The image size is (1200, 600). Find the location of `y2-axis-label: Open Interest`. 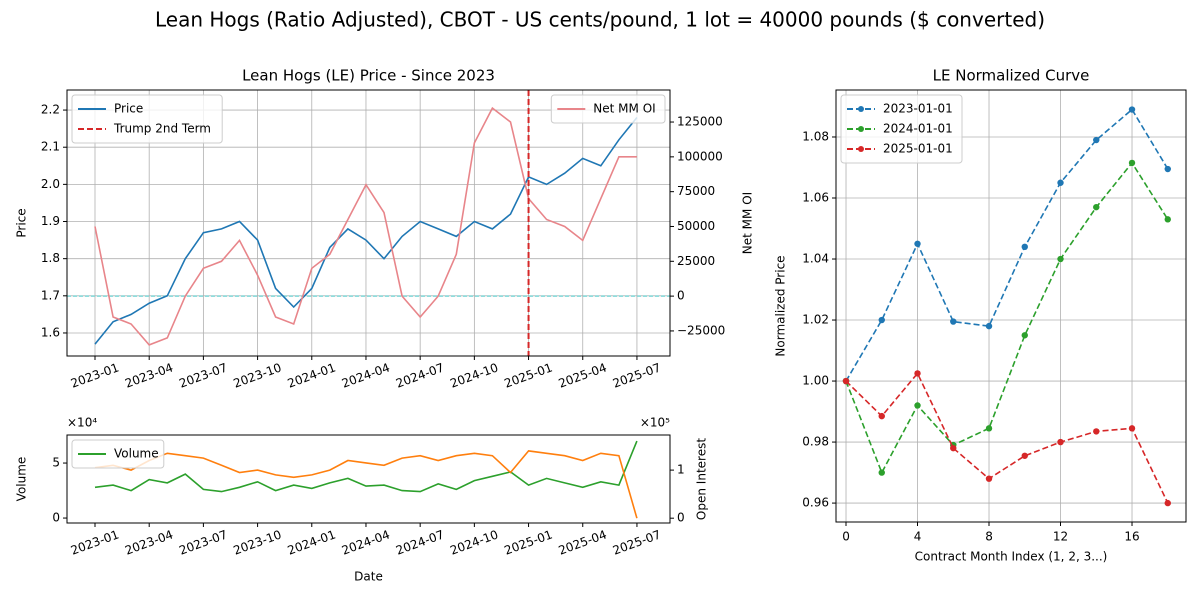

y2-axis-label: Open Interest is located at coordinates (702, 479).